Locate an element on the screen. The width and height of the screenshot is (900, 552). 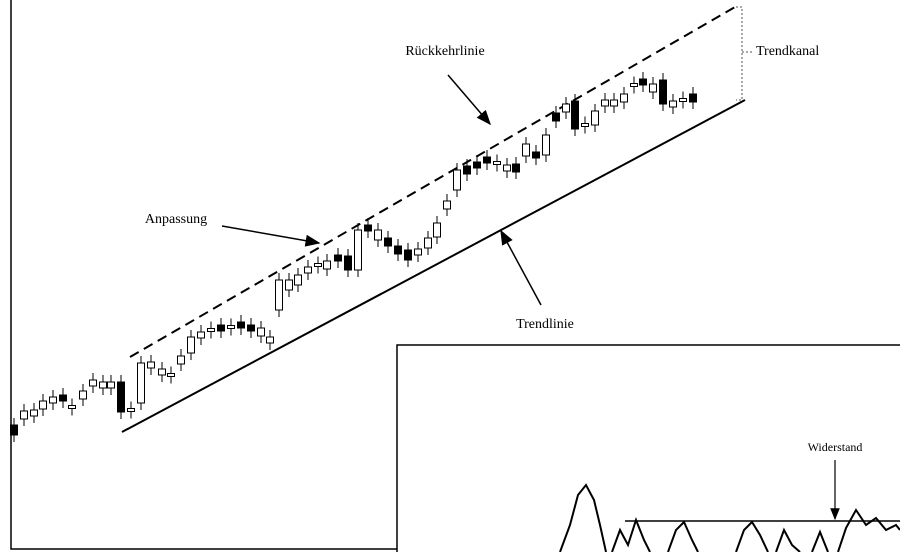
arrows is located at coordinates (381, 190).